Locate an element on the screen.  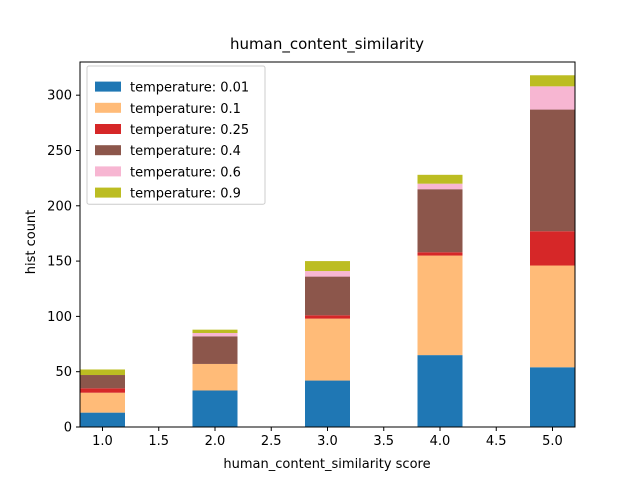
bar-segment-s5-x1 is located at coordinates (215, 331).